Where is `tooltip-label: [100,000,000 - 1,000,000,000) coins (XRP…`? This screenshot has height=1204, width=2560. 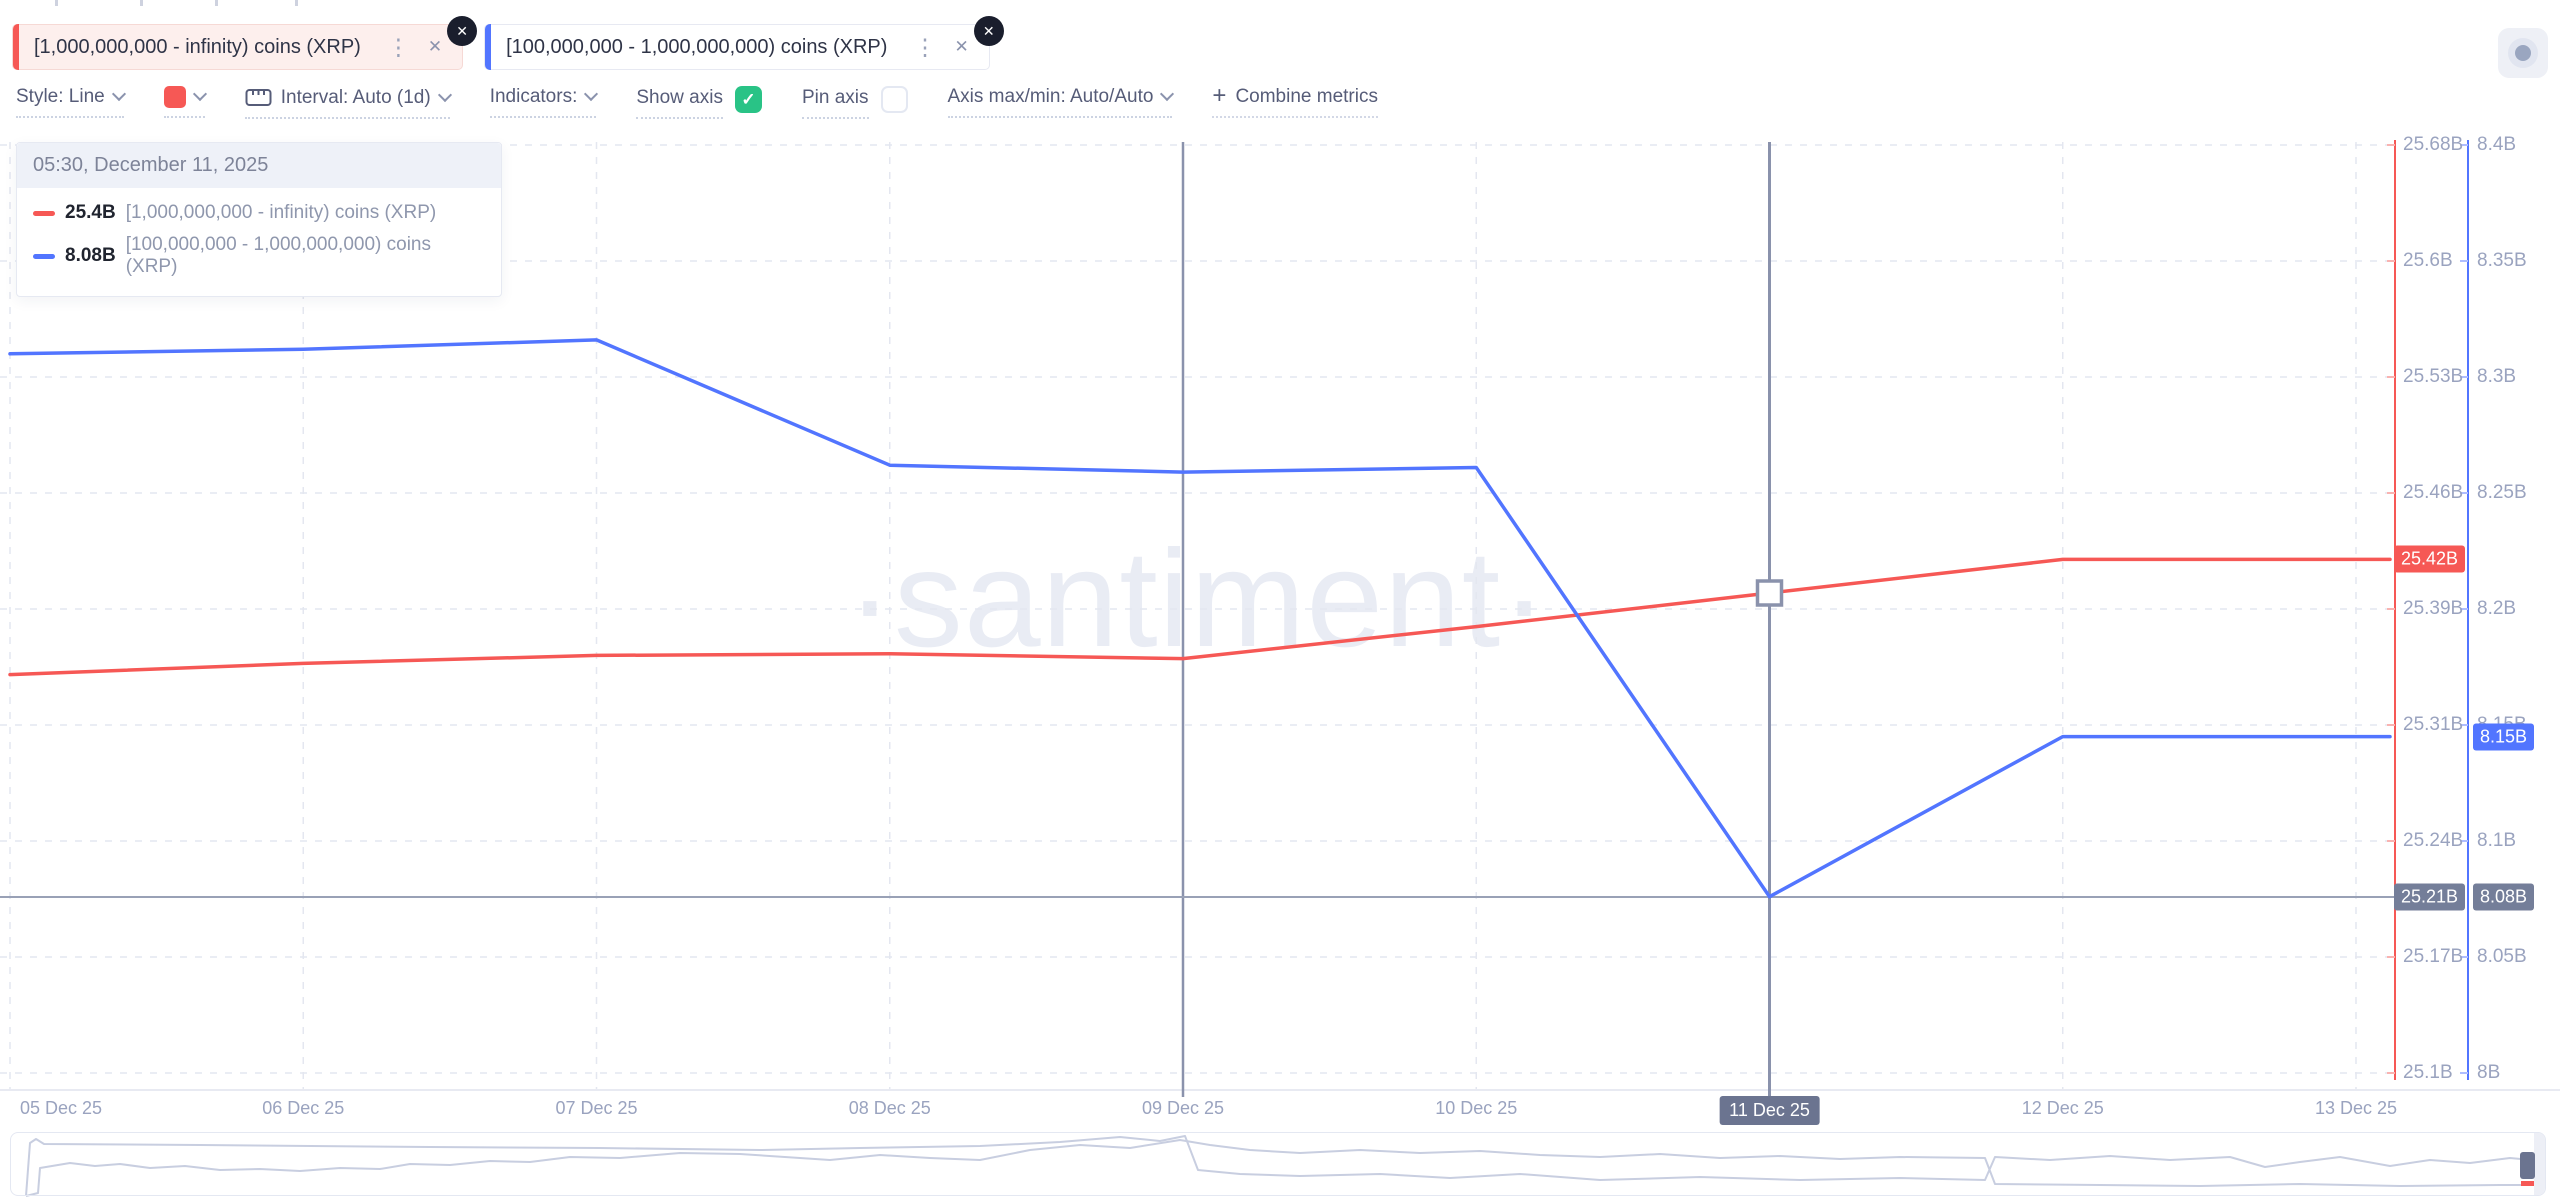 tooltip-label: [100,000,000 - 1,000,000,000) coins (XRP… is located at coordinates (278, 255).